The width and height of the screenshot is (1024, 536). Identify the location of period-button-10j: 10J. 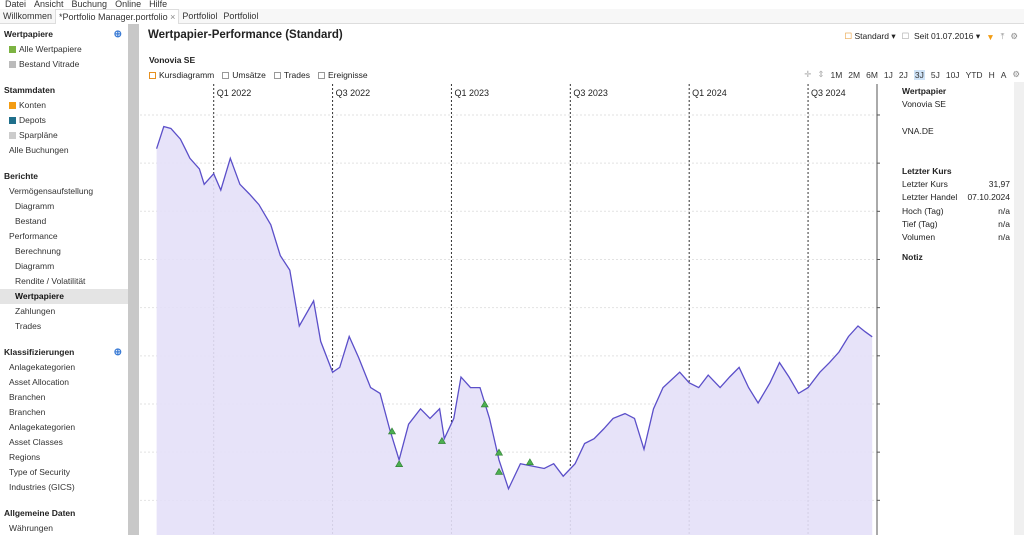
(952, 74).